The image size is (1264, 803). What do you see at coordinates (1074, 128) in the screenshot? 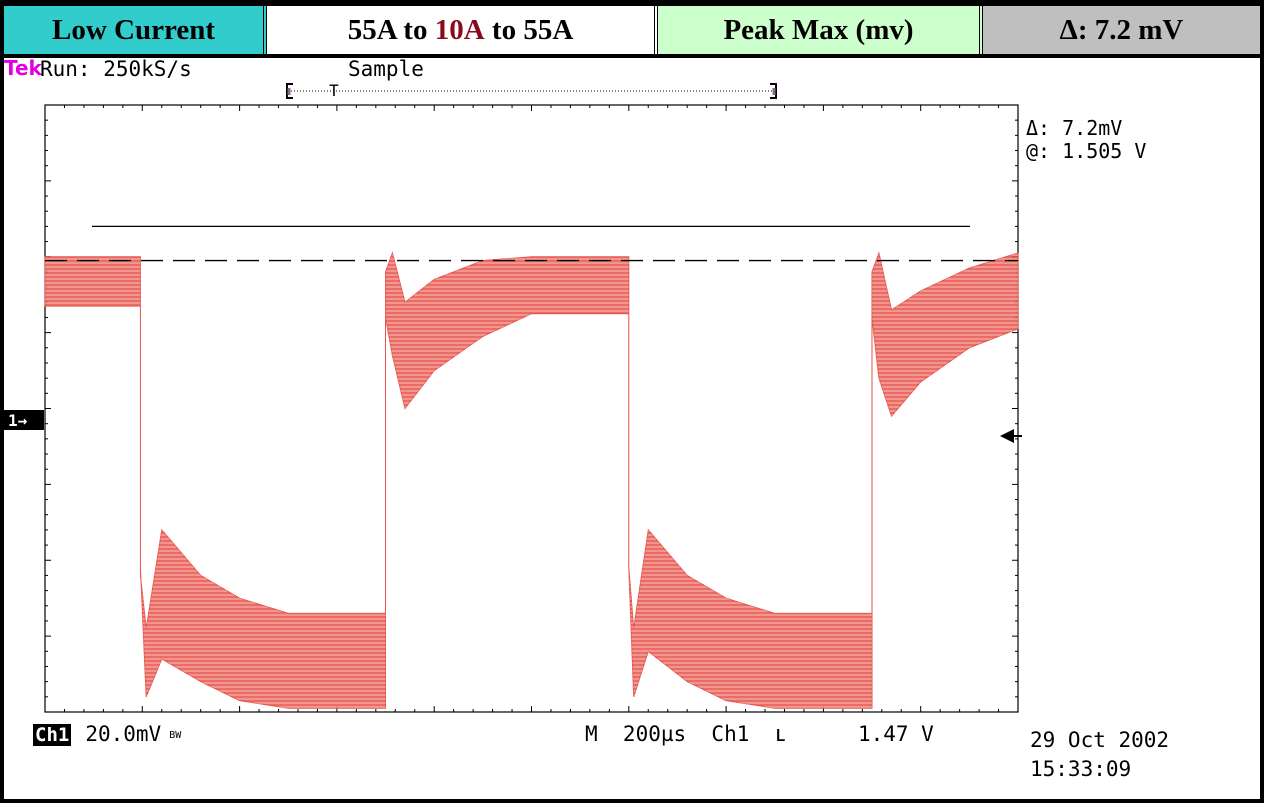
I see `cursor-delta-readout: Δ: 7.2mV` at bounding box center [1074, 128].